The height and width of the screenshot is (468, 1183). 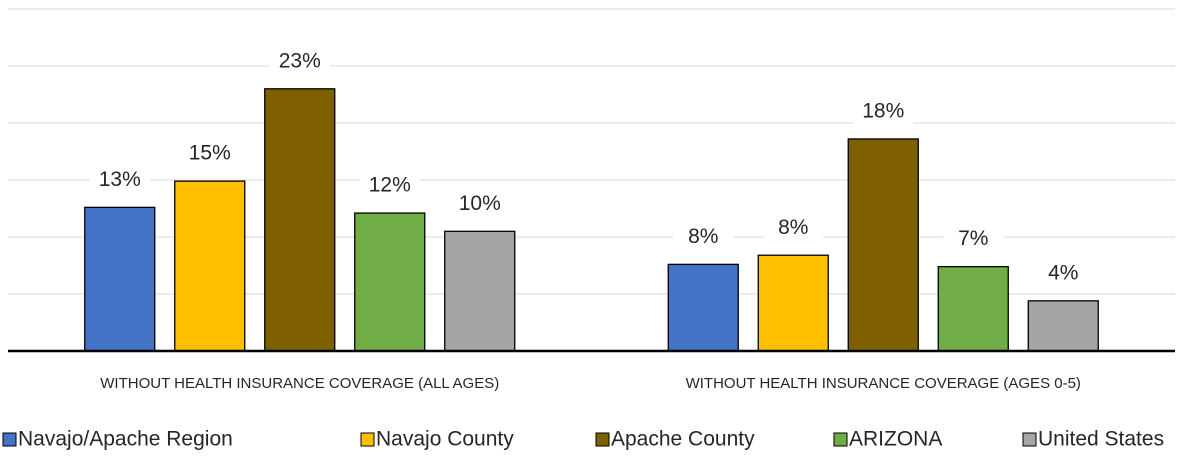 I want to click on data-label: 18%, so click(x=883, y=111).